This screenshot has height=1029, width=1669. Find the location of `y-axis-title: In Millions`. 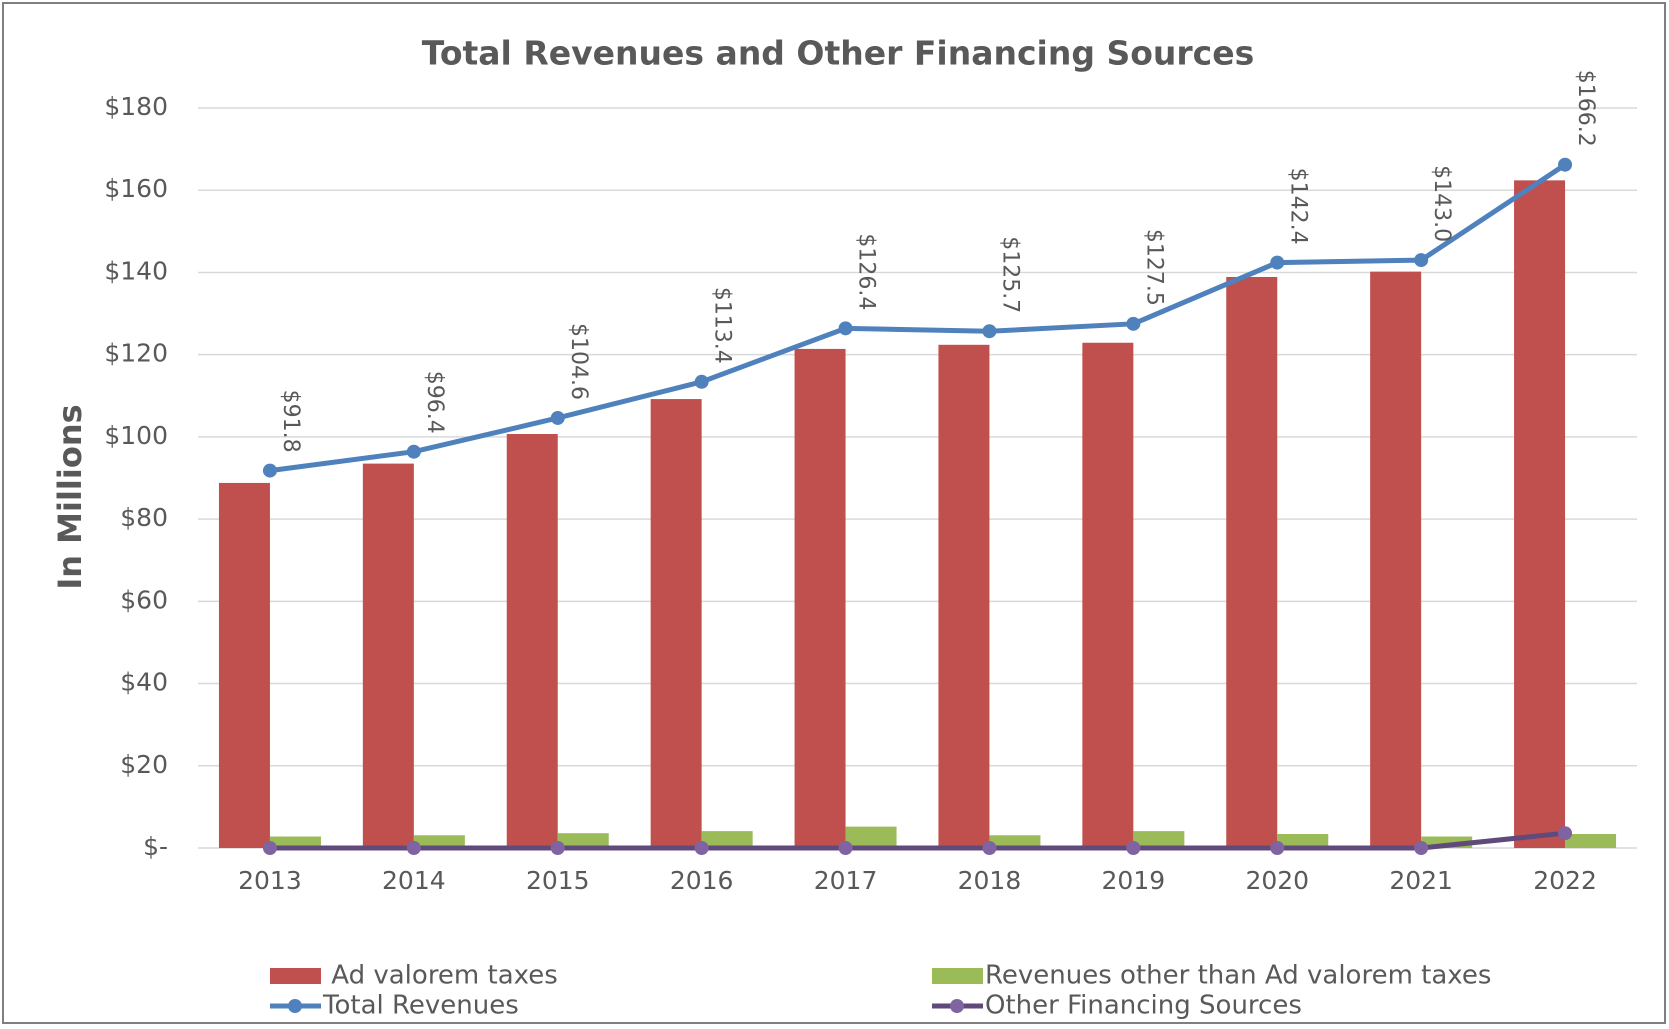

y-axis-title: In Millions is located at coordinates (70, 496).